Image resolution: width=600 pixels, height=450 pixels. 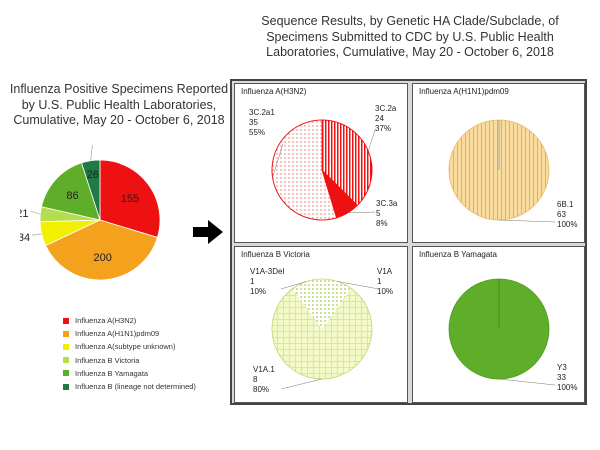 I want to click on legend-label: Influenza B Victoria, so click(x=107, y=360).